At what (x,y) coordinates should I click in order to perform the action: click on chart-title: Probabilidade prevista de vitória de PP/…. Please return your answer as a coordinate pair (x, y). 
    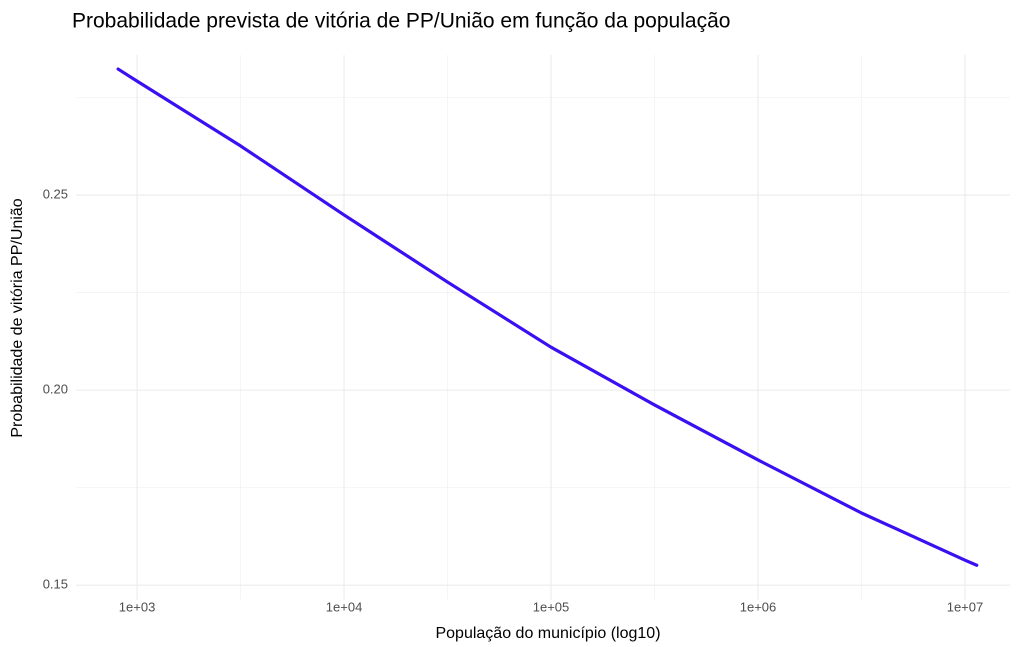
    Looking at the image, I should click on (401, 21).